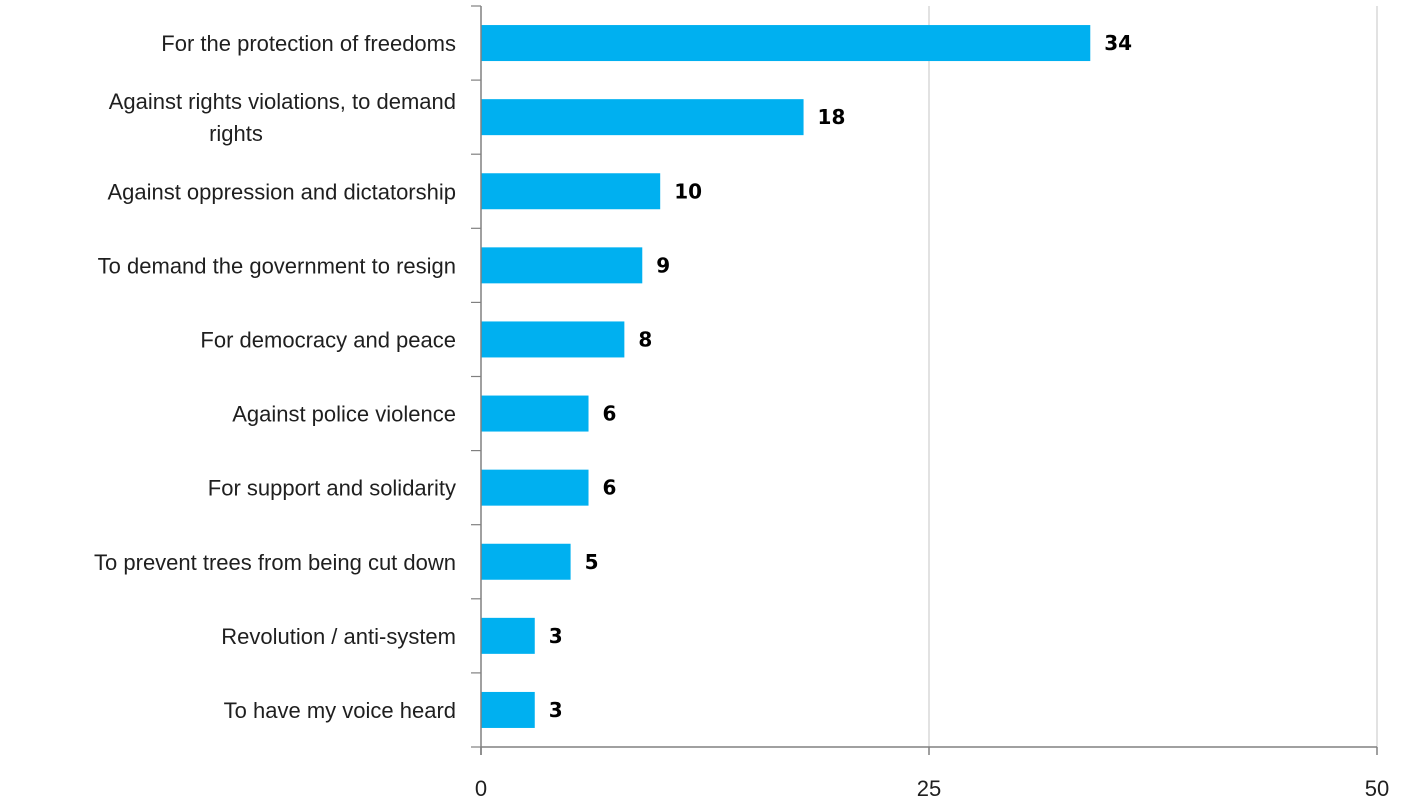 This screenshot has width=1408, height=801. Describe the element at coordinates (308, 43) in the screenshot. I see `category-label: For the protection of freedoms` at that location.